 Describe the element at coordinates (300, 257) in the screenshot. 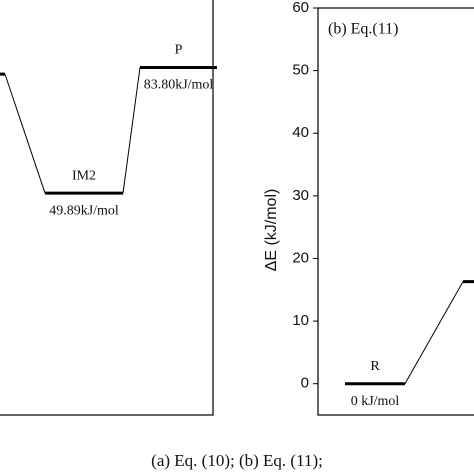

I see `y-tick-label: 20` at that location.